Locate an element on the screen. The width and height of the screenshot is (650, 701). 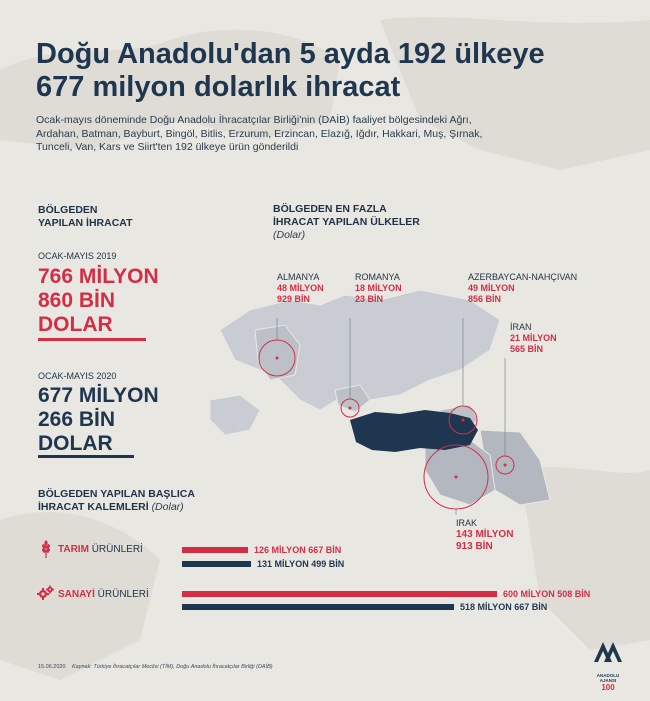
country-value-line1: 143 MİLYON is located at coordinates (485, 534).